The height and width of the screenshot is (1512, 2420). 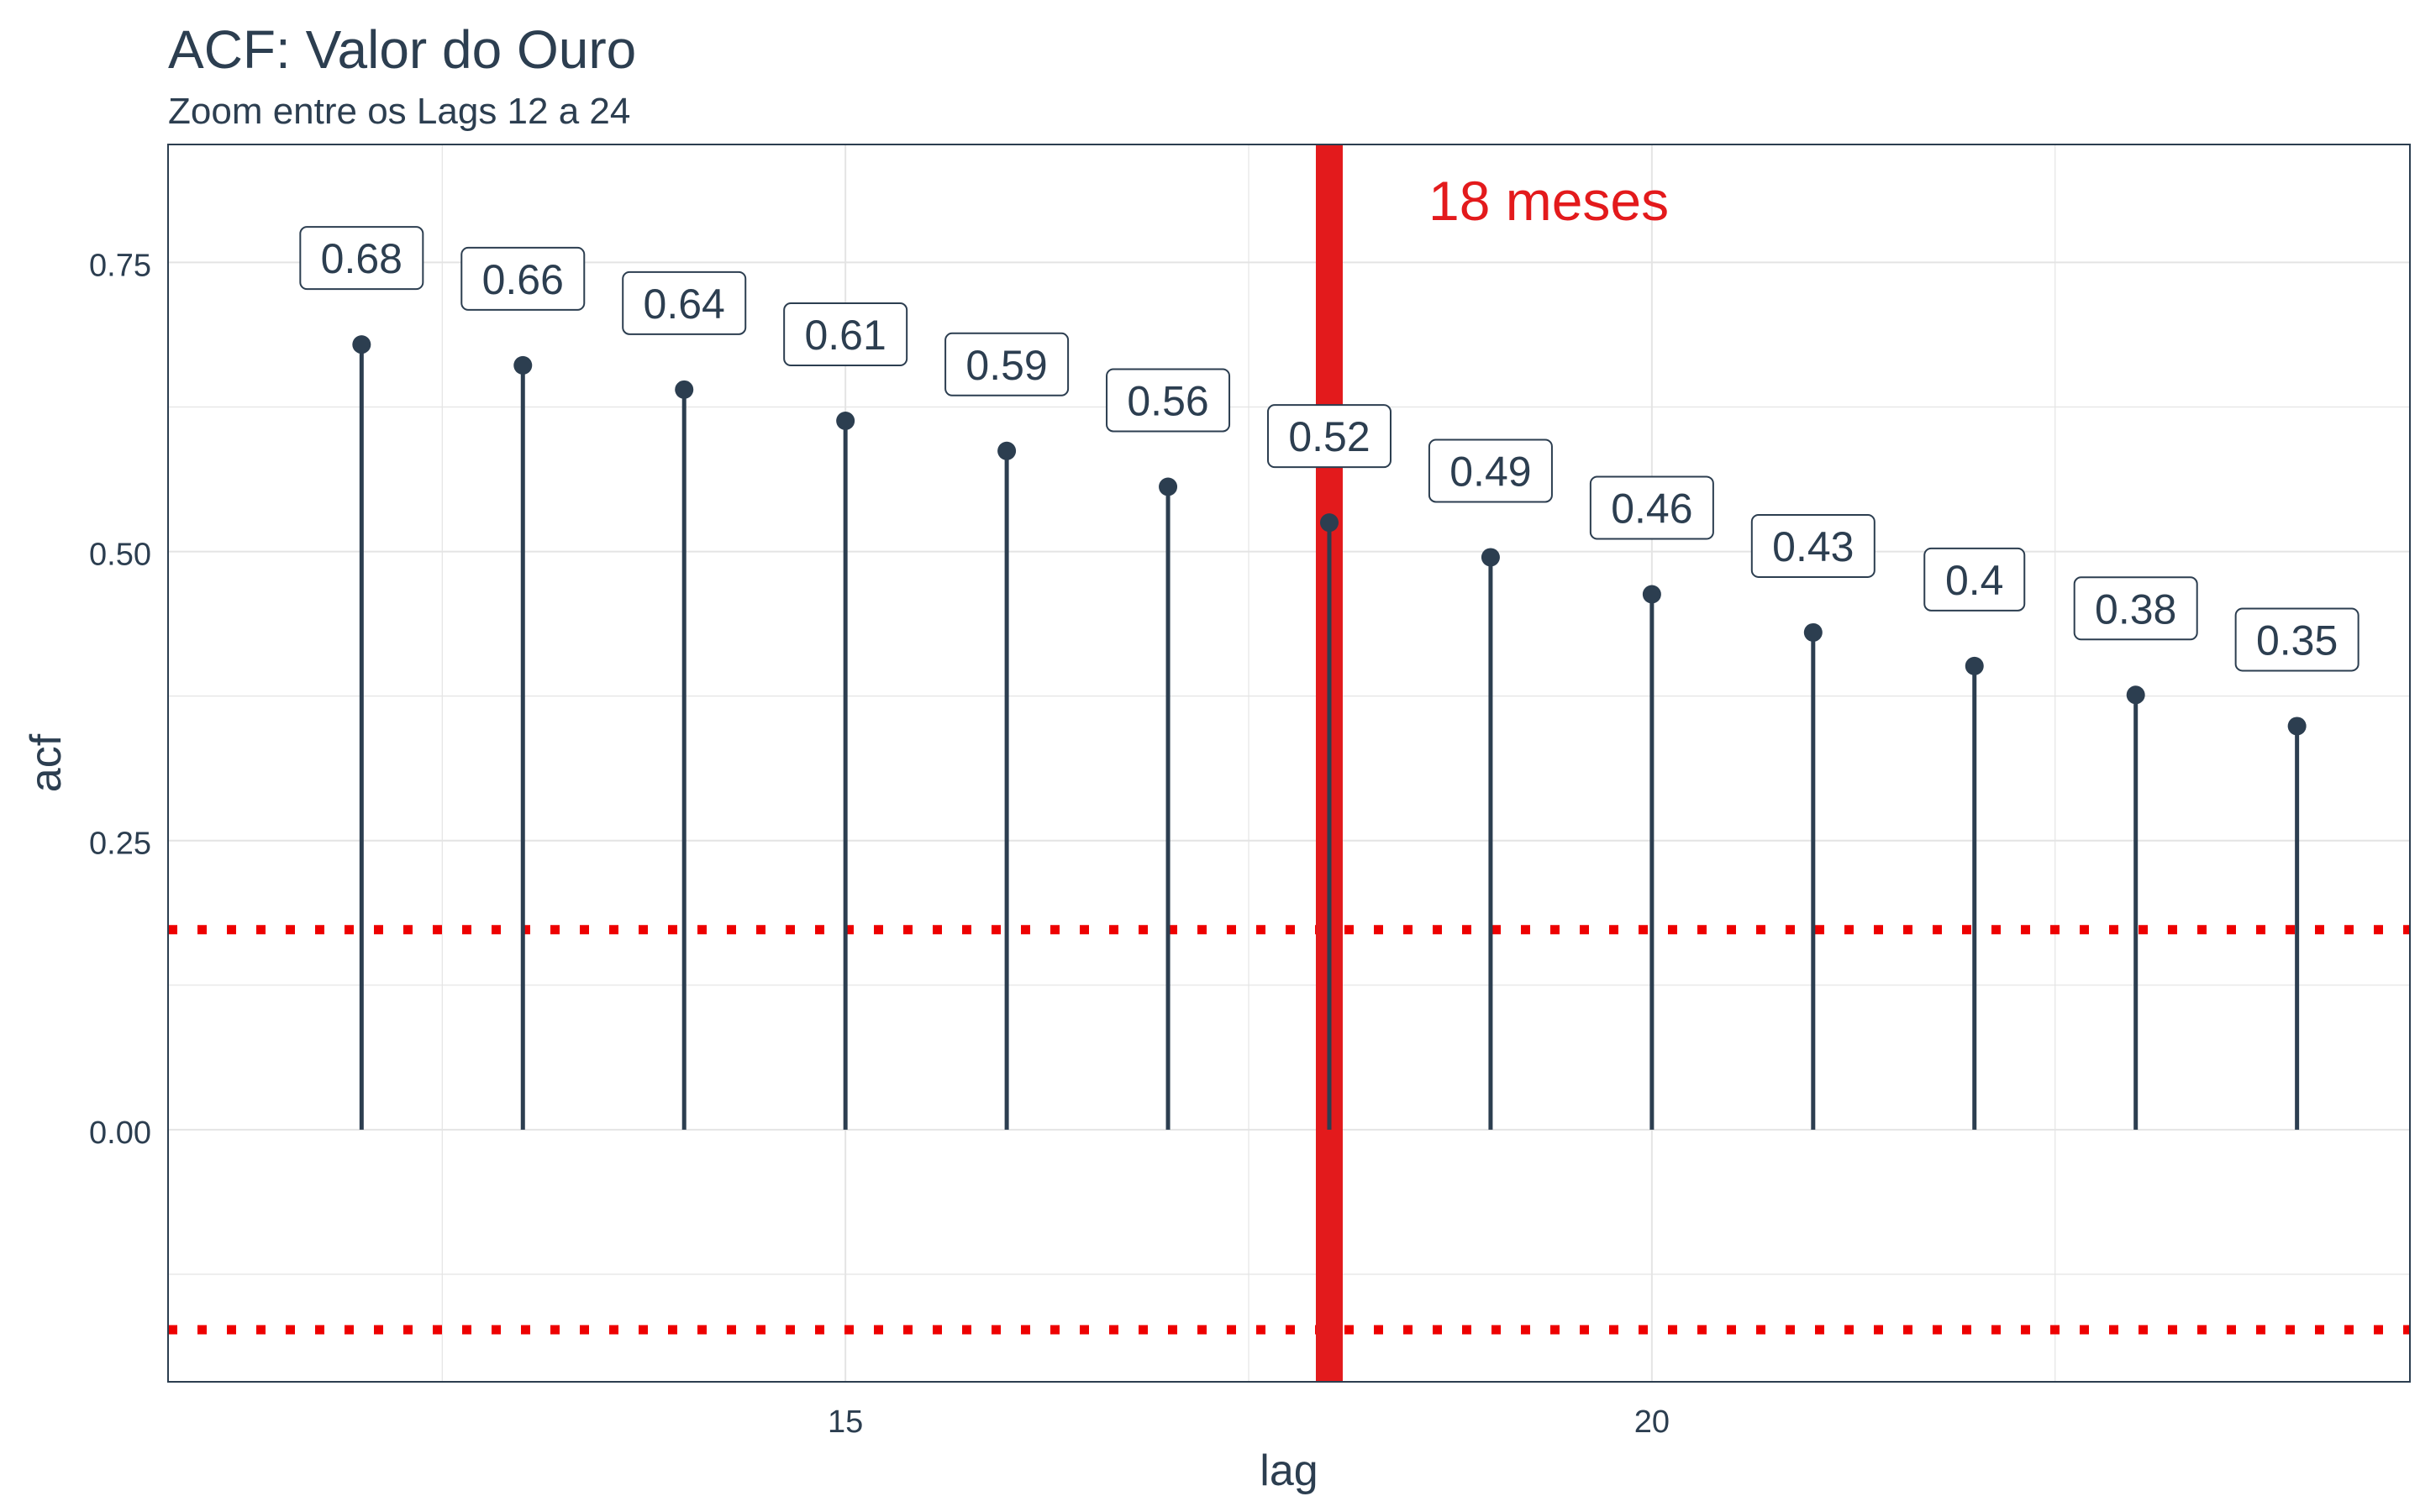 What do you see at coordinates (402, 49) in the screenshot?
I see `chart-title: ACF: Valor do Ouro` at bounding box center [402, 49].